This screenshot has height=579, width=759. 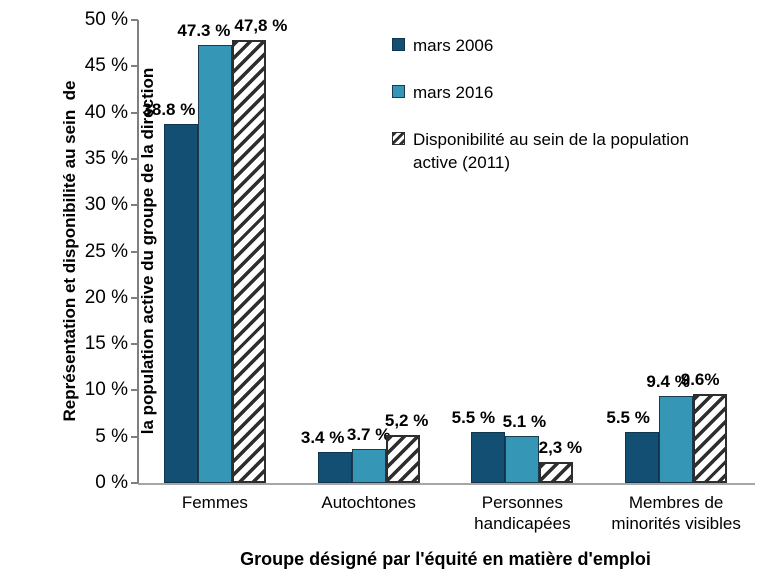 I want to click on bar-value-label: 9.6%, so click(x=700, y=380).